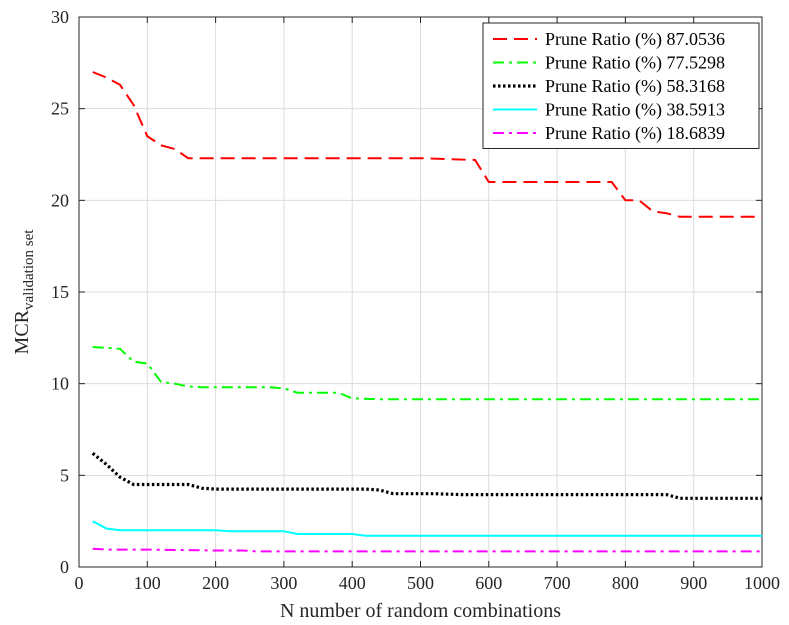 The image size is (789, 625). I want to click on x-tick-label: 800, so click(625, 583).